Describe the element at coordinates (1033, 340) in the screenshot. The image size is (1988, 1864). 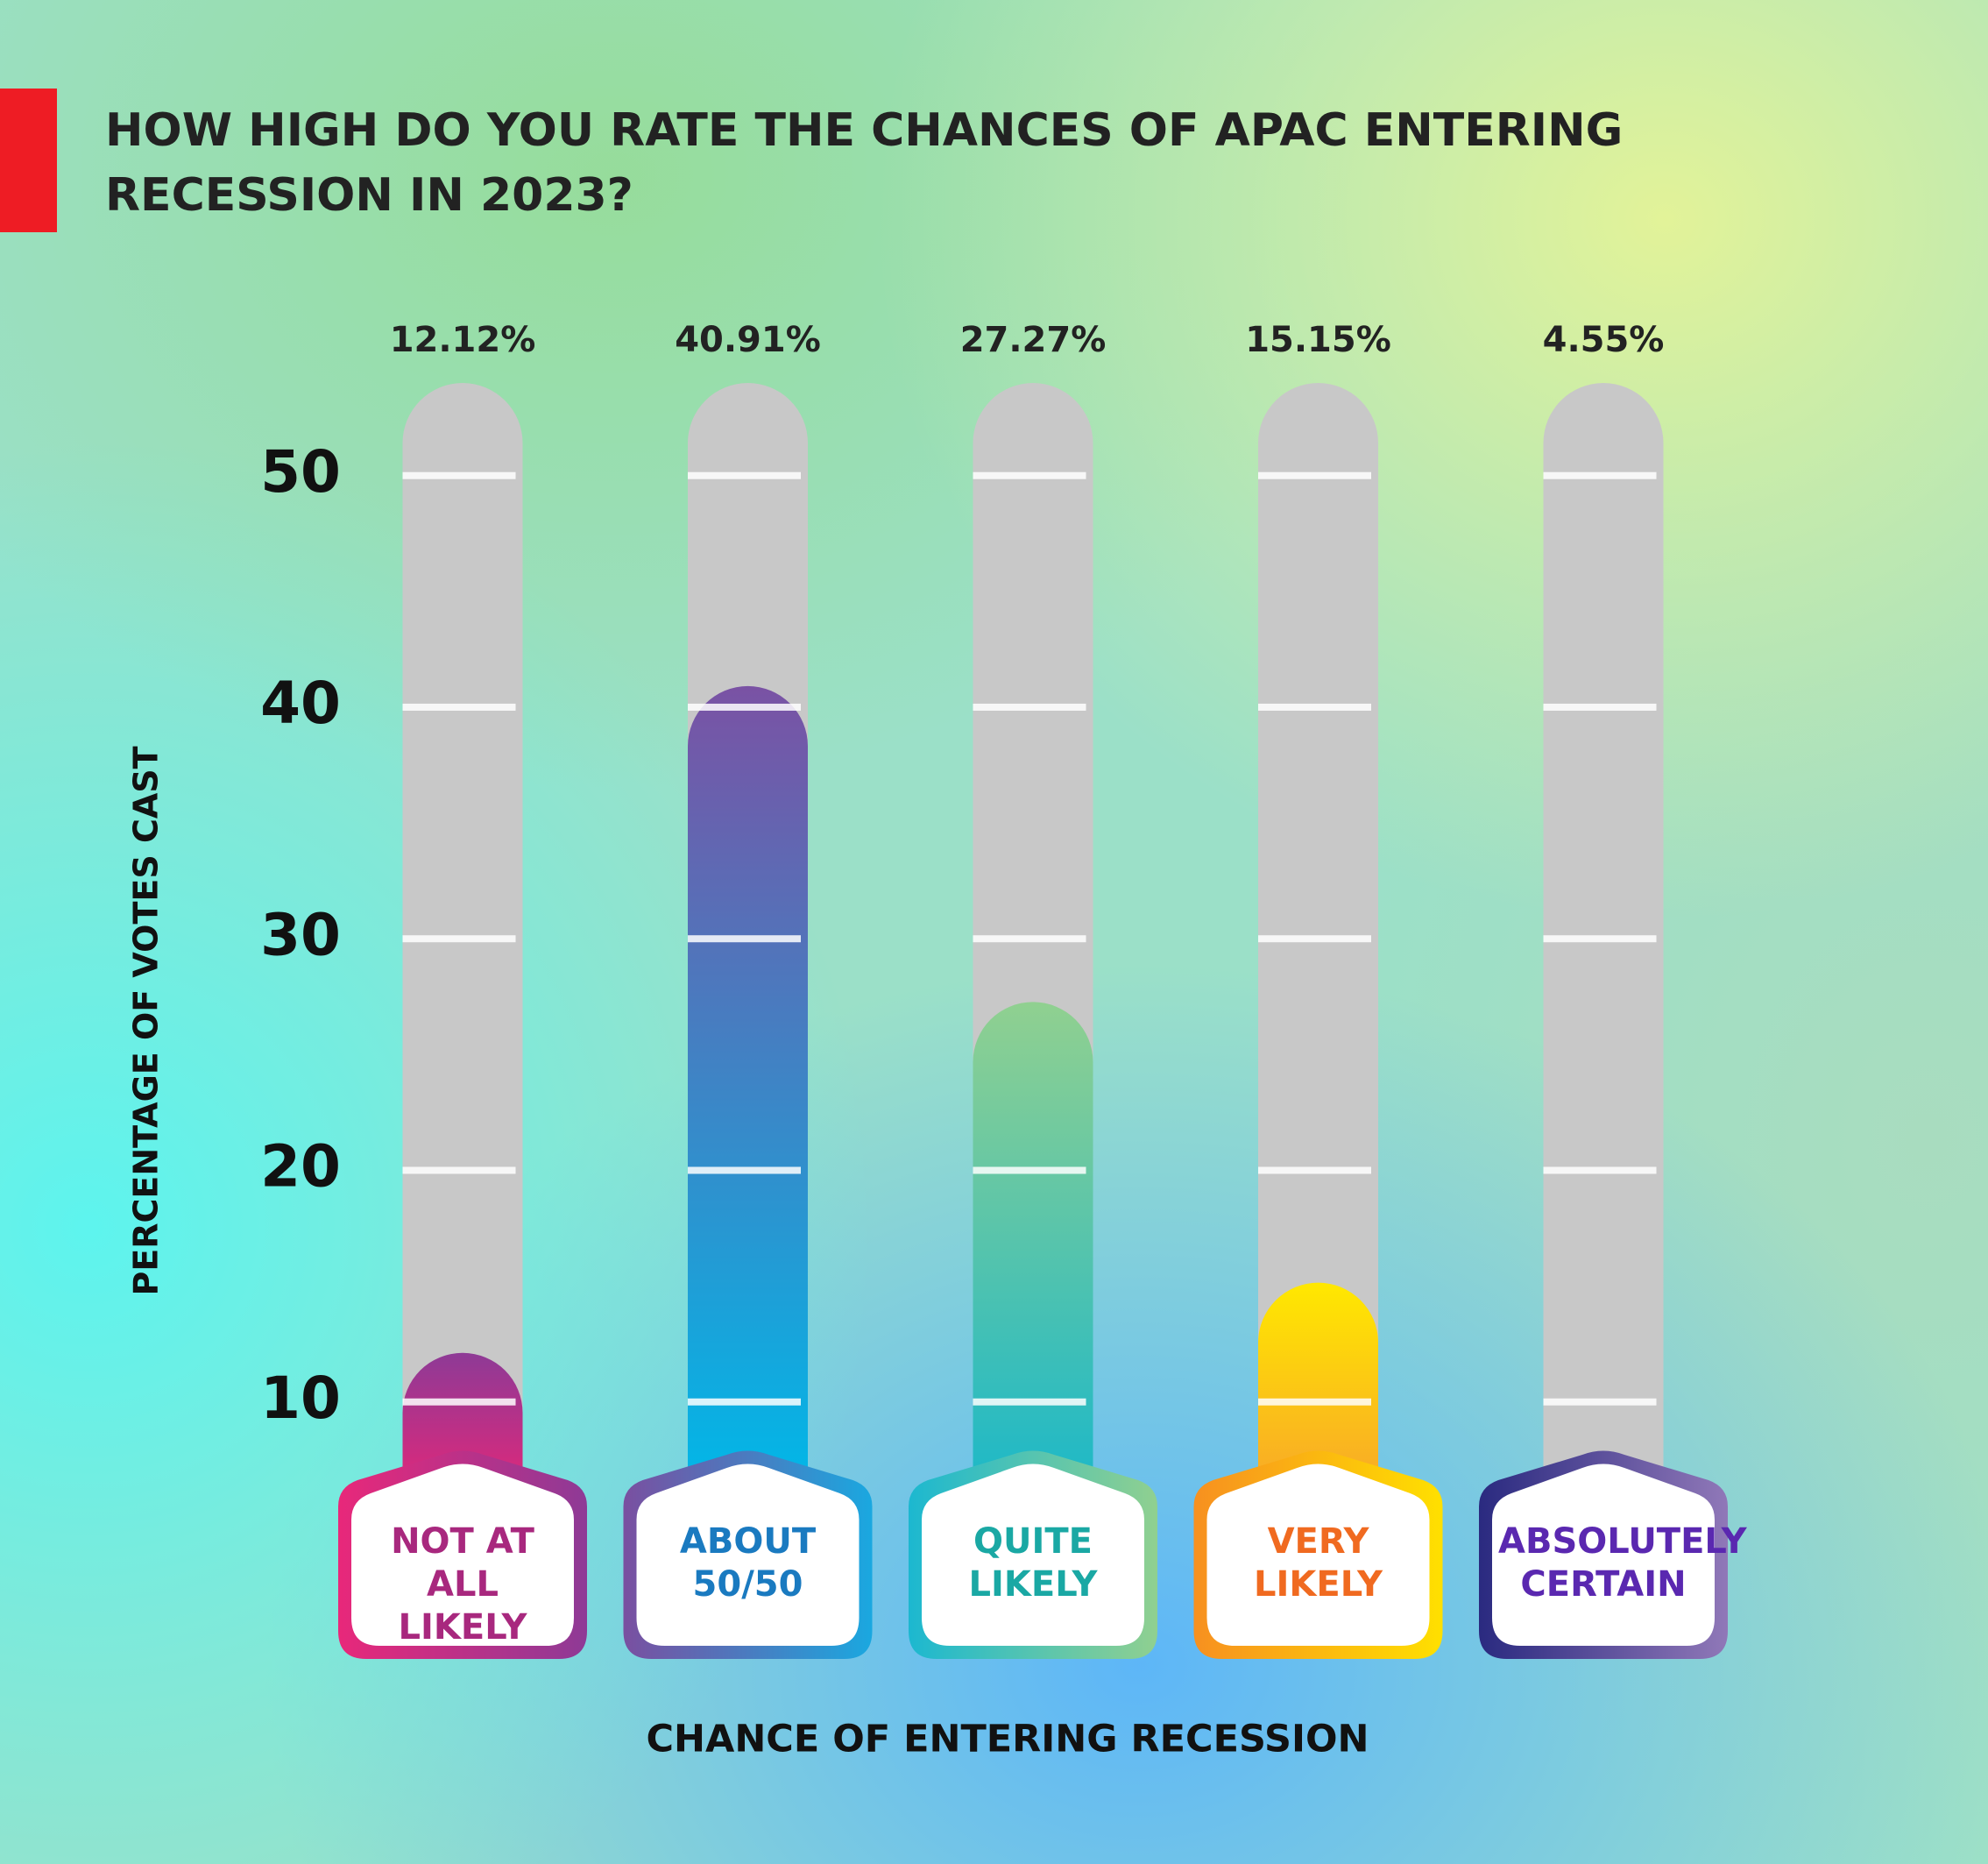
I see `value-label: 27.27%` at that location.